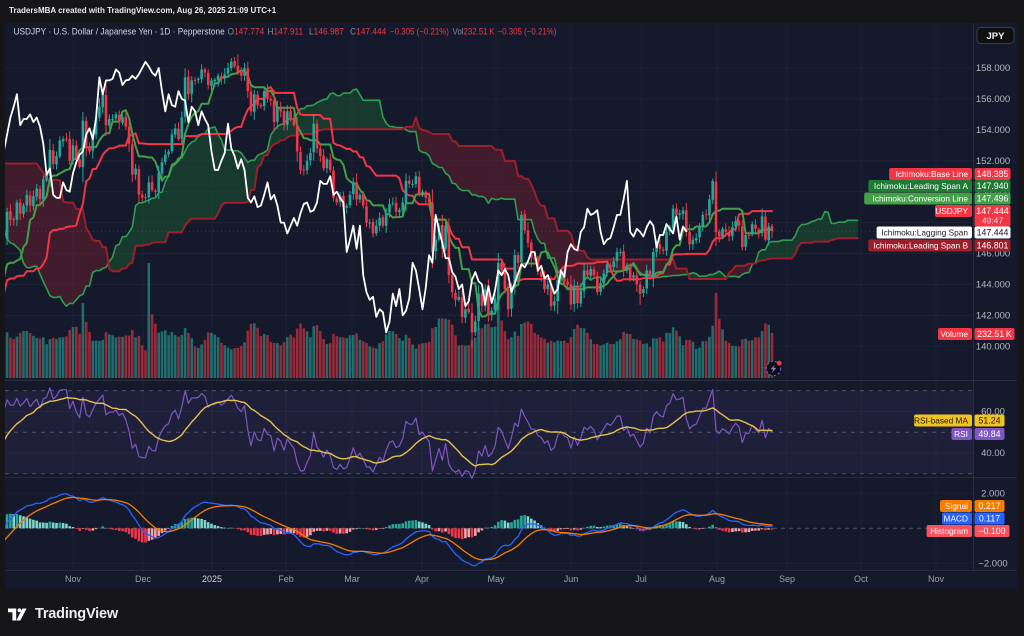 Image resolution: width=1024 pixels, height=636 pixels. I want to click on svg-text: Apr, so click(422, 579).